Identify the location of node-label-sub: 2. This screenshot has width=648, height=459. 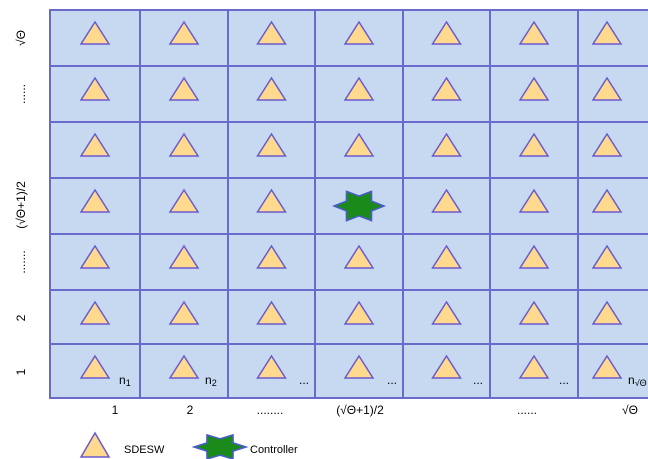
(214, 383).